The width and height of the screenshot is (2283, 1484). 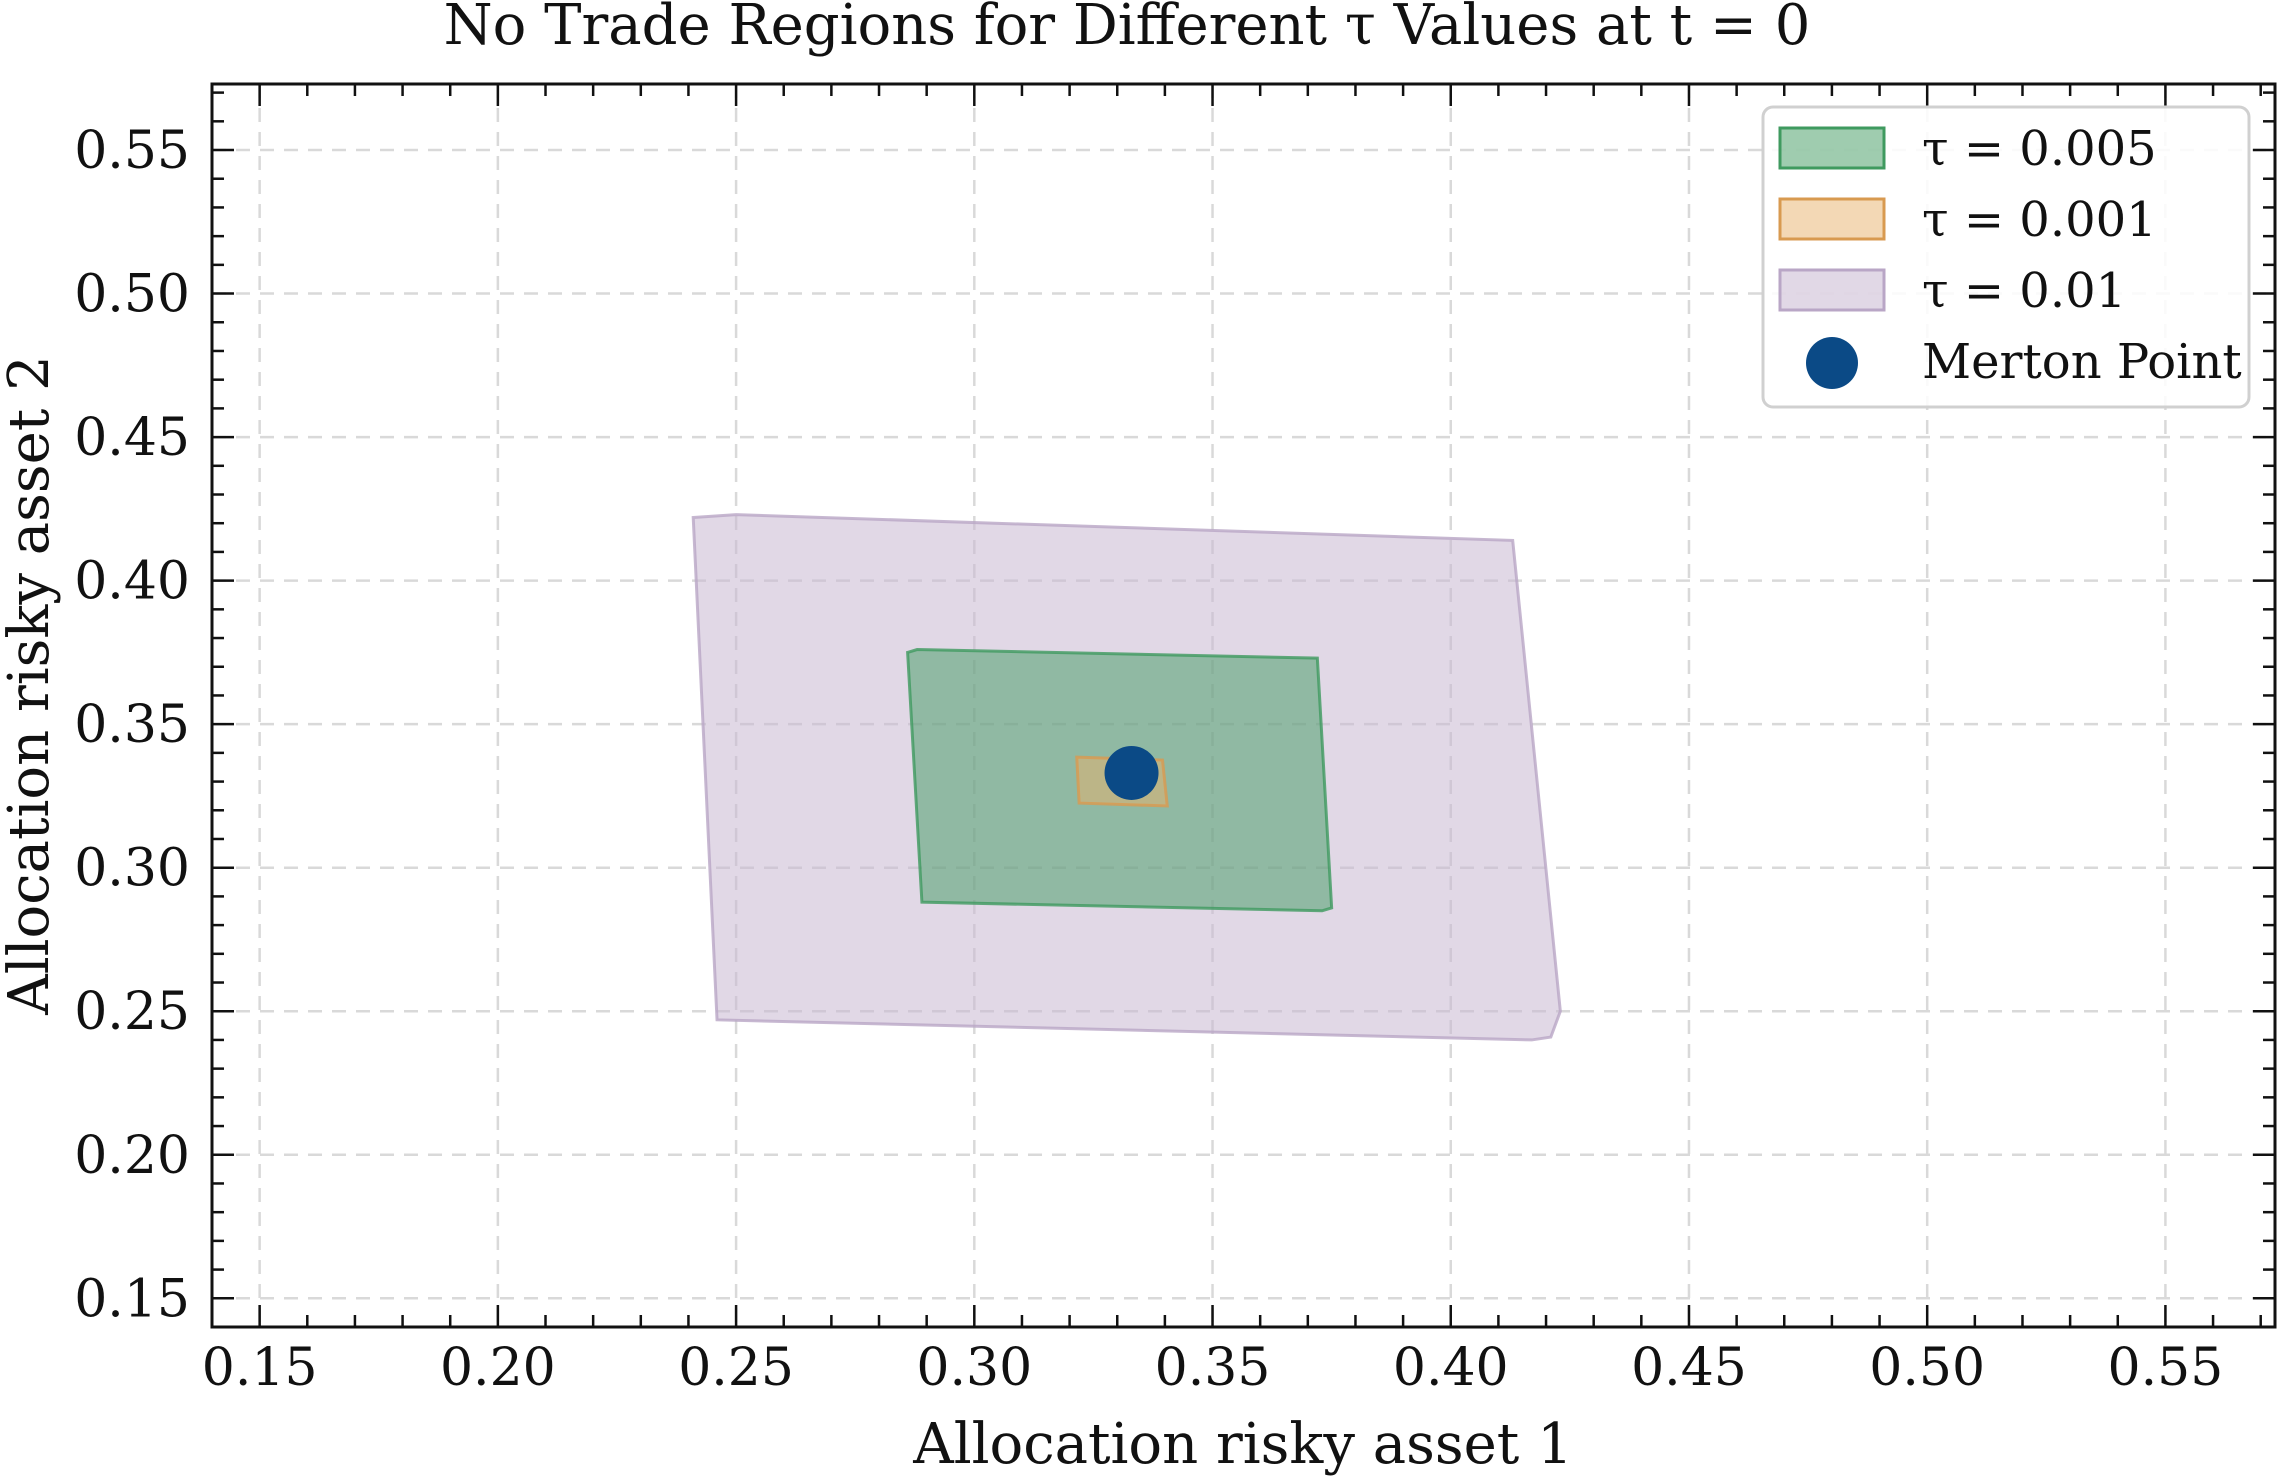 What do you see at coordinates (1242, 1444) in the screenshot?
I see `x-axis-label: Allocation risky asset 1` at bounding box center [1242, 1444].